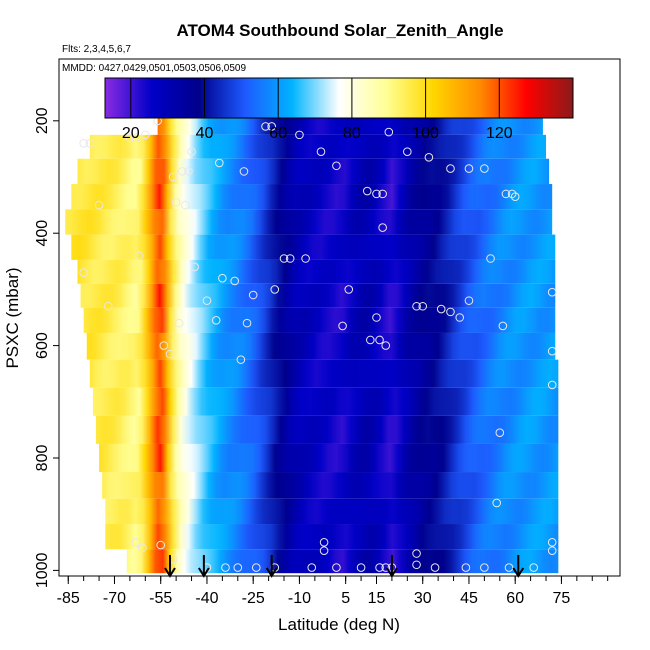 This screenshot has height=650, width=650. Describe the element at coordinates (333, 591) in the screenshot. I see `x-axis: -85 -70 -55 -40 -25 -10 5 15 30 45 60 75` at that location.